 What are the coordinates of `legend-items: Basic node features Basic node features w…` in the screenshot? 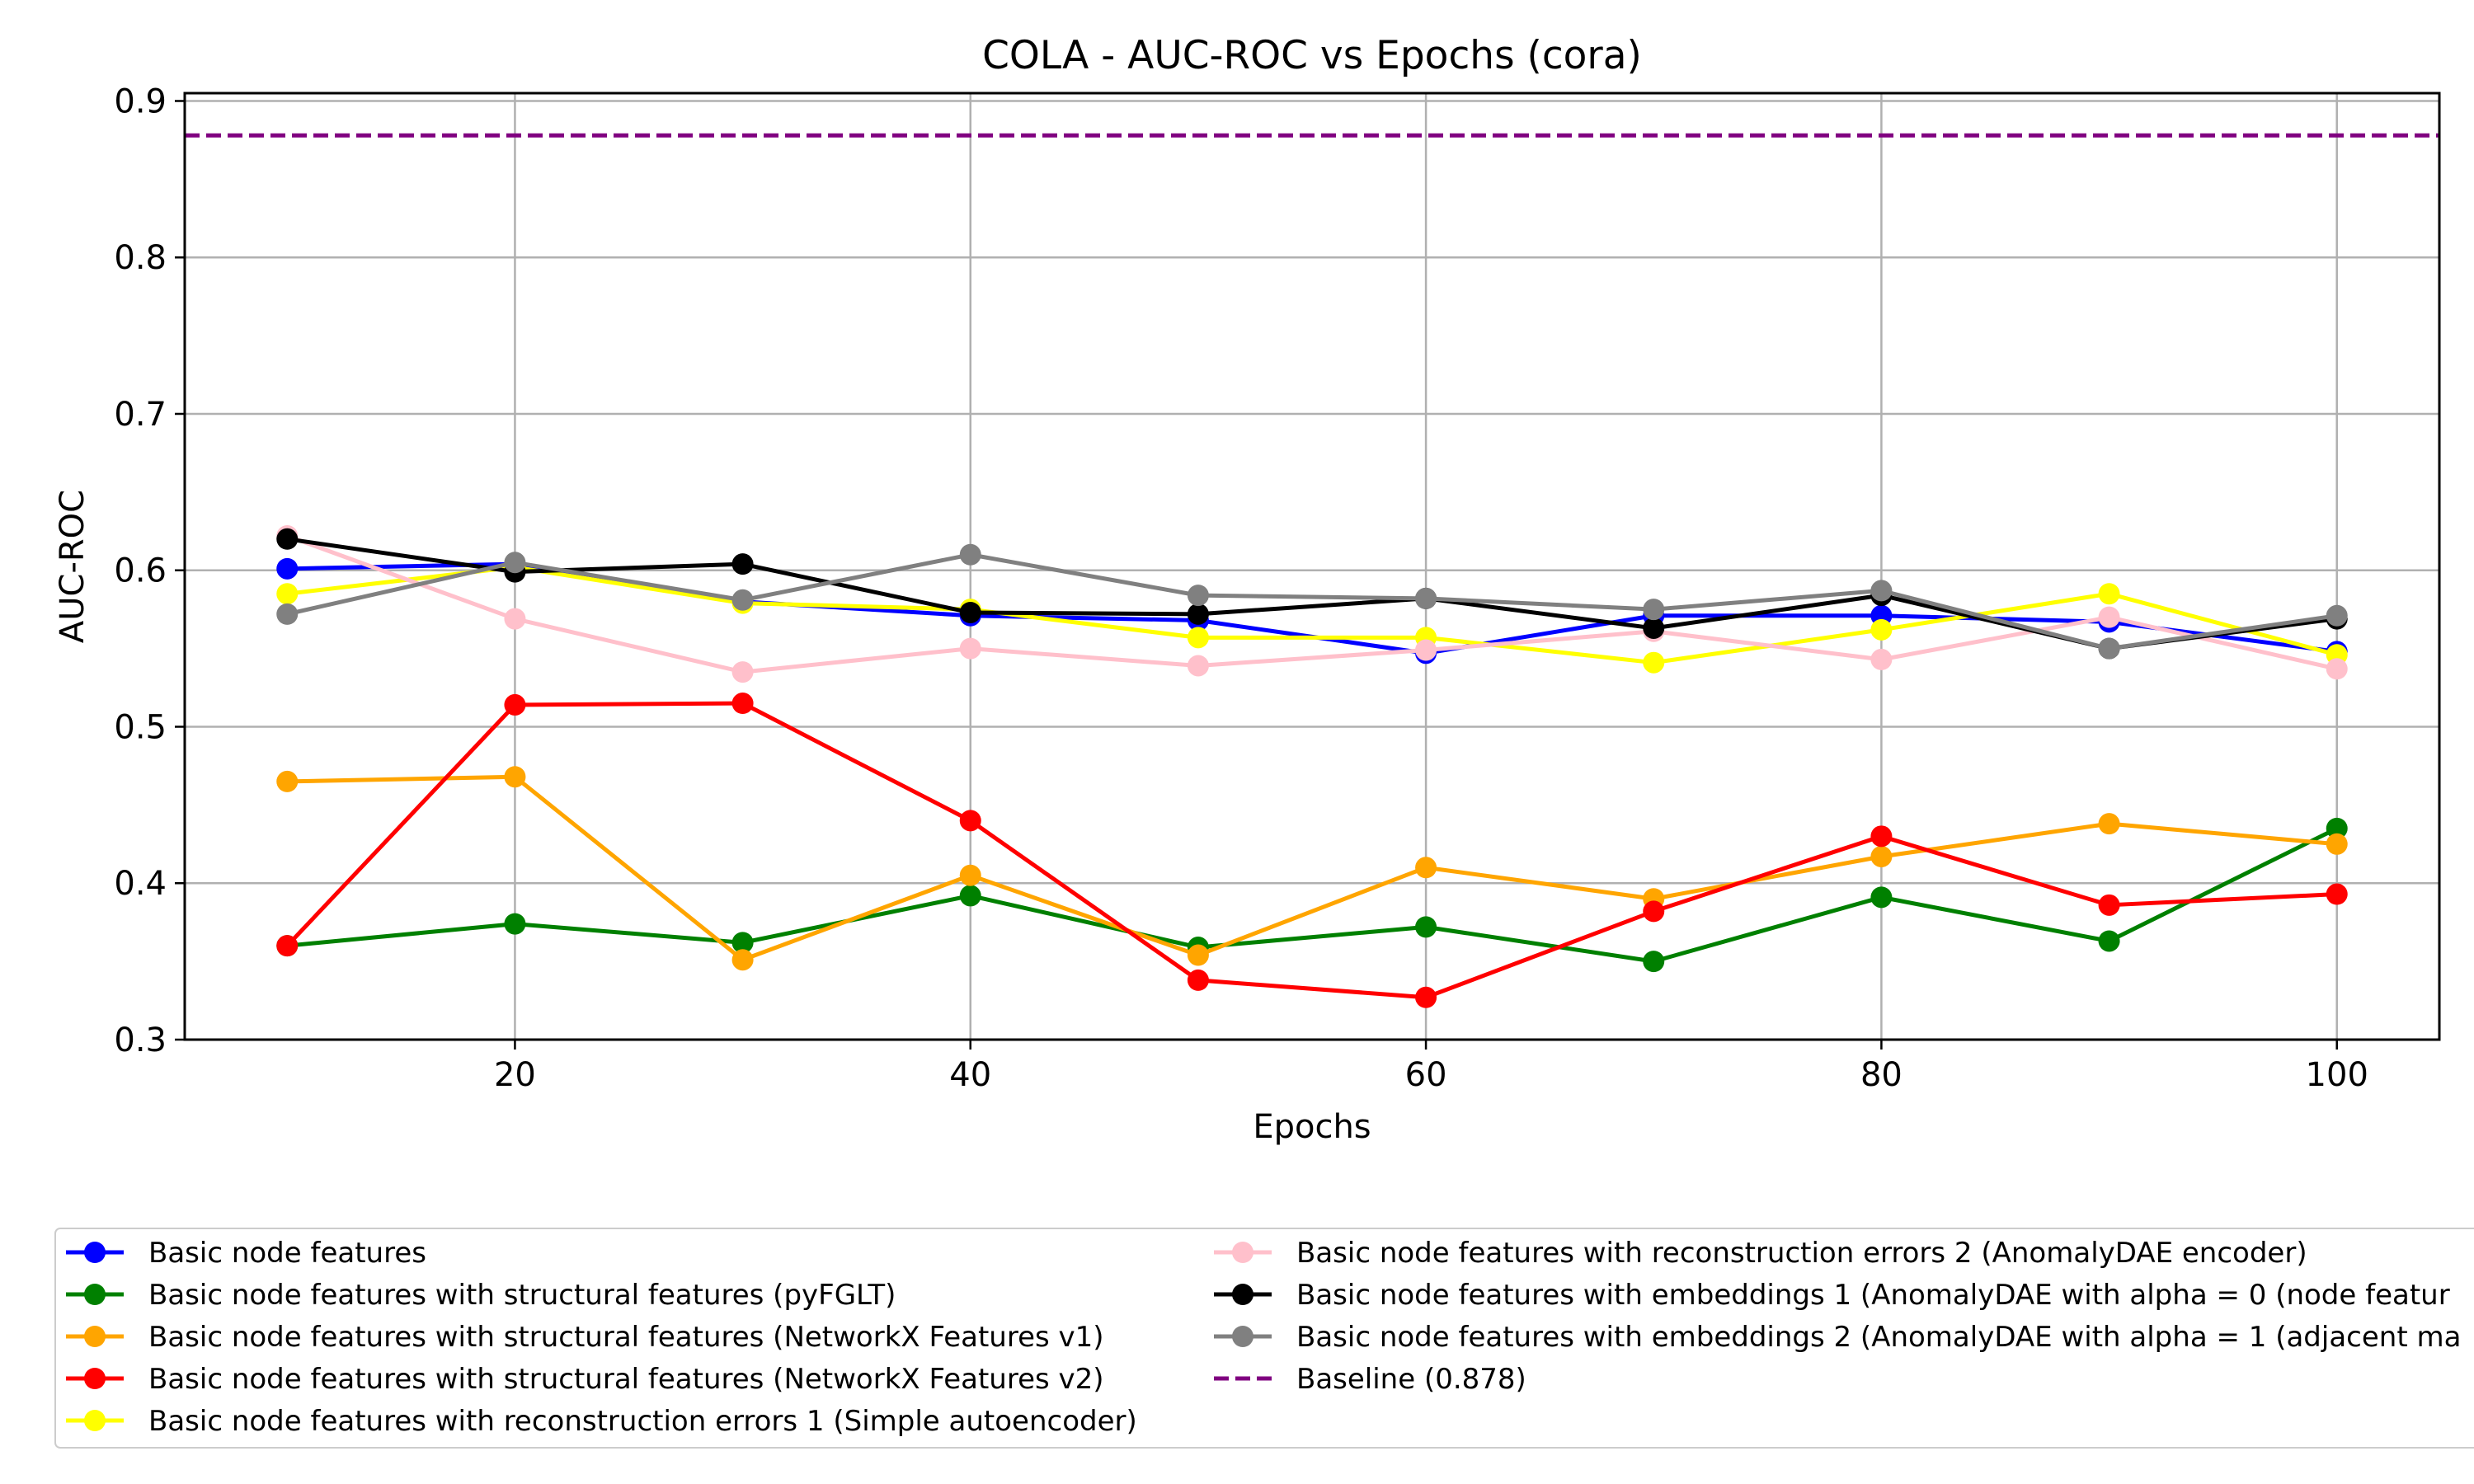 It's located at (1263, 1337).